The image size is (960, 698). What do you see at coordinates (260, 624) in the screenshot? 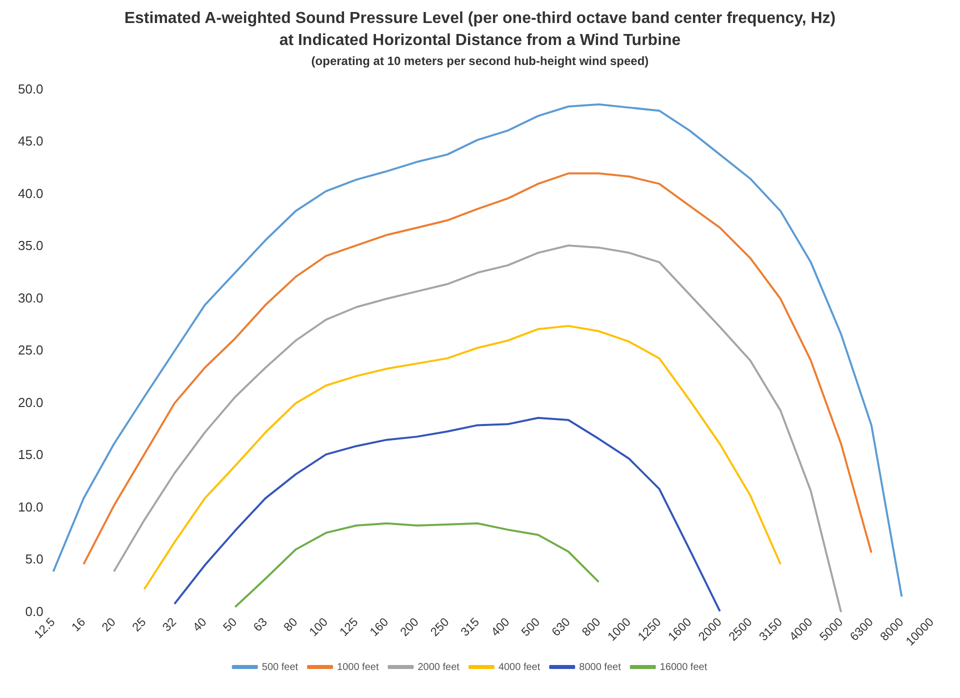
I see `x-tick-label: 63` at bounding box center [260, 624].